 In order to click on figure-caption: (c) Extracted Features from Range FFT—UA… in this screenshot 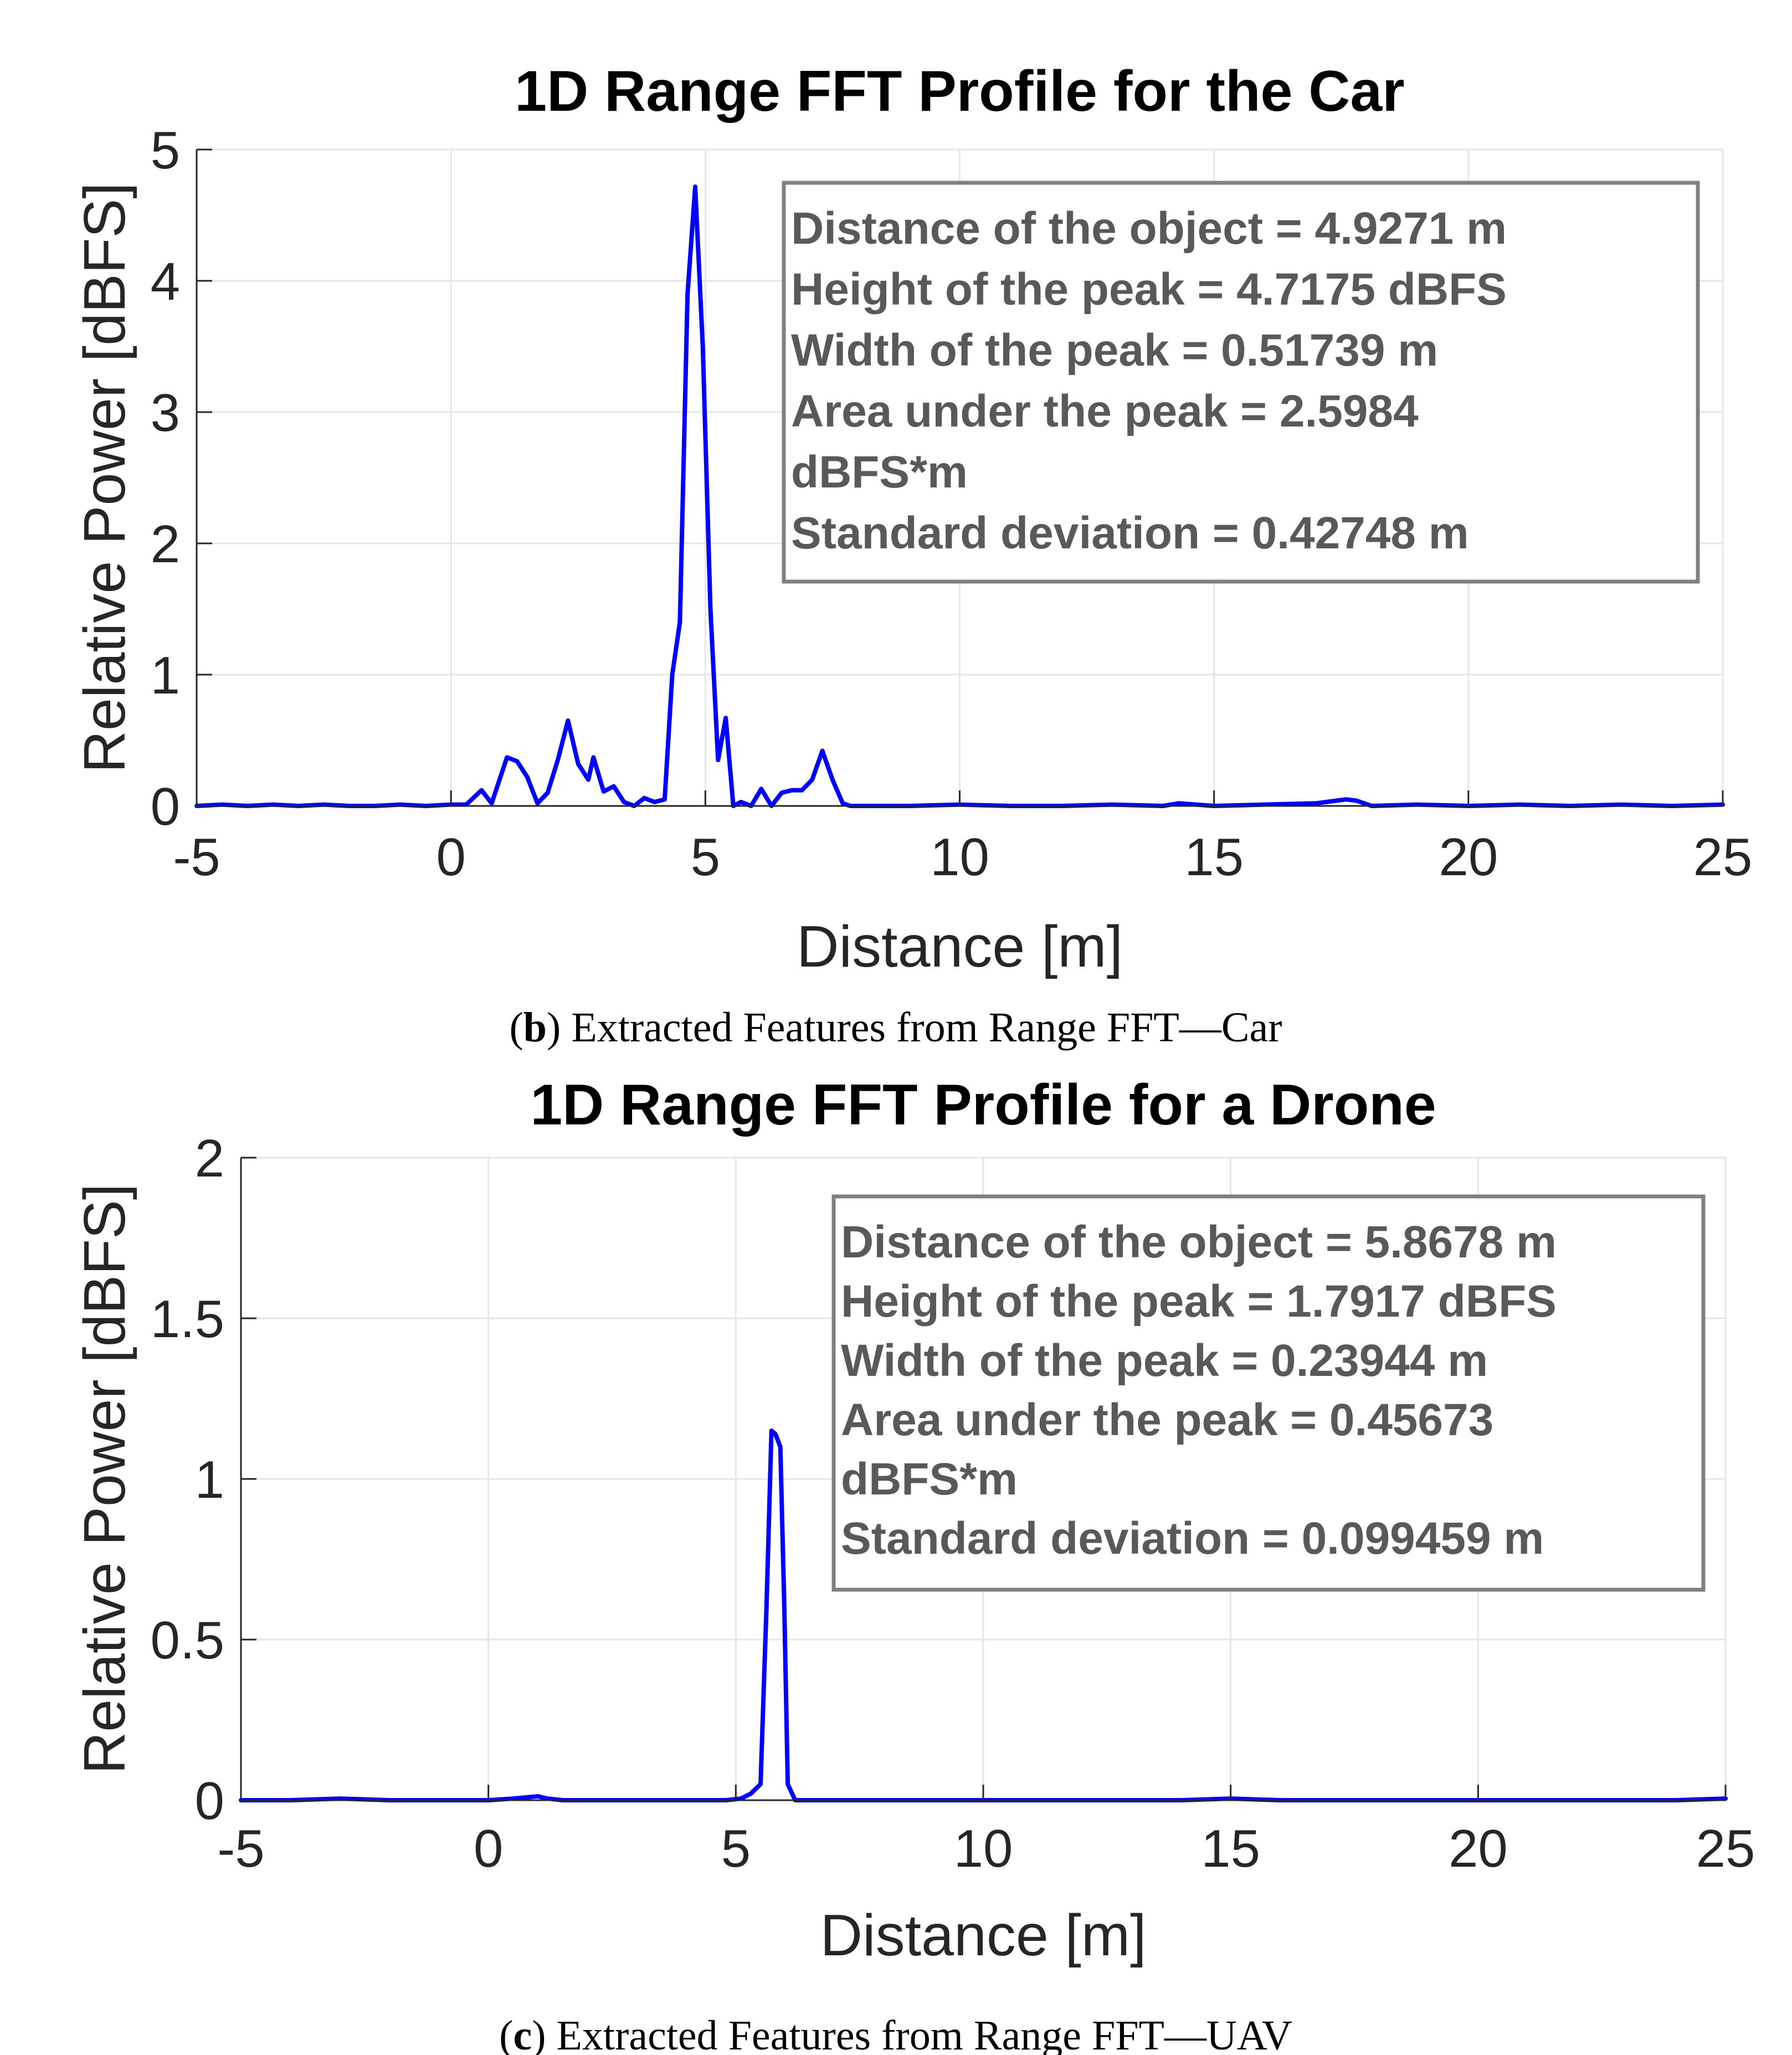, I will do `click(895, 2034)`.